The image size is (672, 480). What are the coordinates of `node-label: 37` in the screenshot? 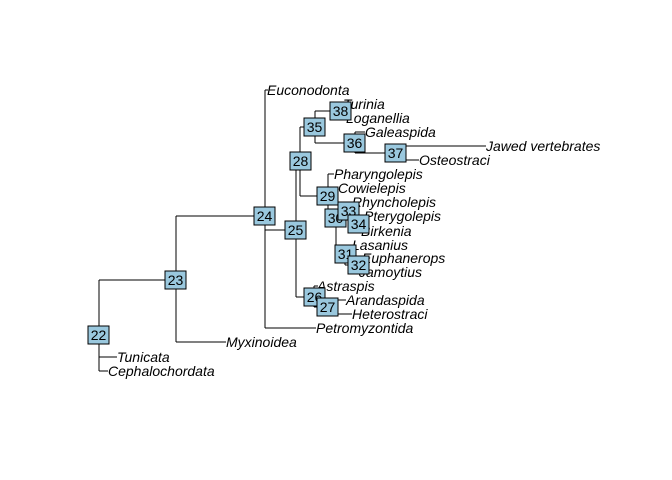 It's located at (395, 153).